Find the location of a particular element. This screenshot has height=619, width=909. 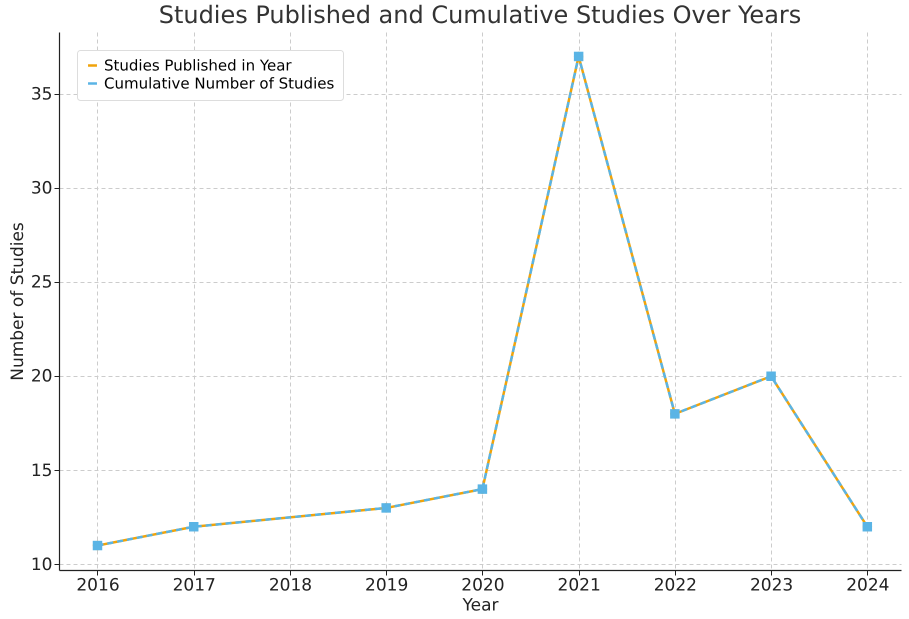

x-tick-label: 2018 is located at coordinates (290, 586).